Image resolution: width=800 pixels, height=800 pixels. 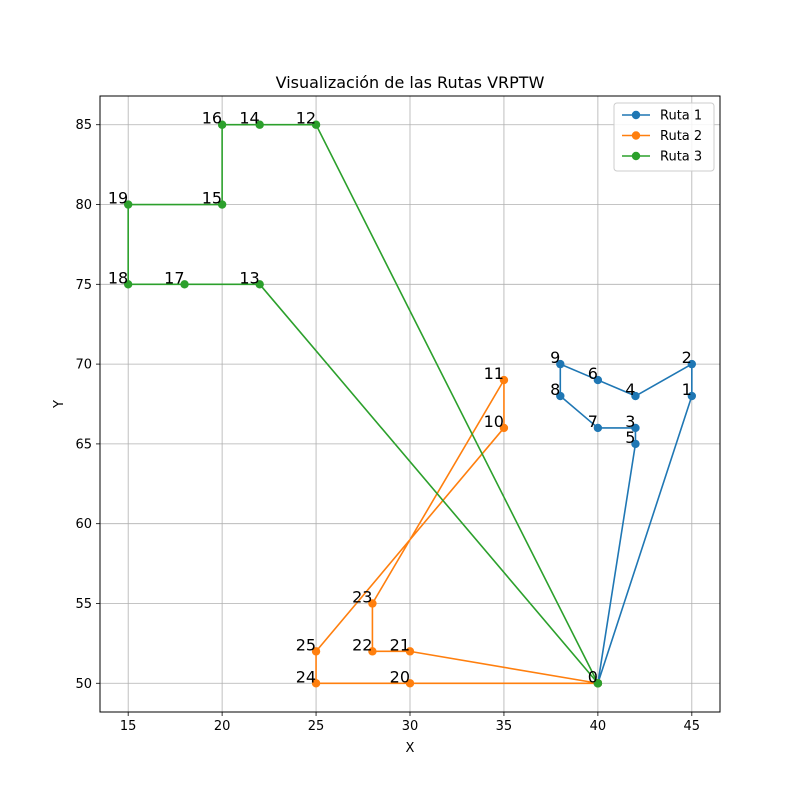 I want to click on point-label: 10, so click(x=494, y=421).